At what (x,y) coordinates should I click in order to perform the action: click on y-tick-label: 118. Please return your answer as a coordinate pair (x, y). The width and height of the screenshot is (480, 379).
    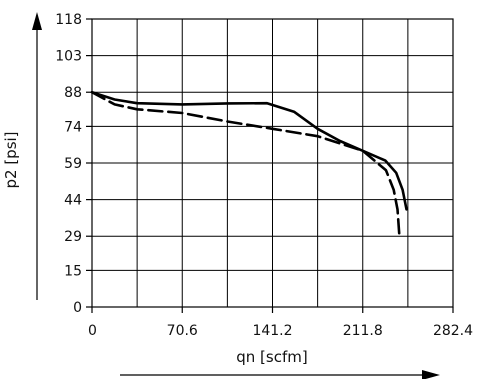
    Looking at the image, I should click on (68, 20).